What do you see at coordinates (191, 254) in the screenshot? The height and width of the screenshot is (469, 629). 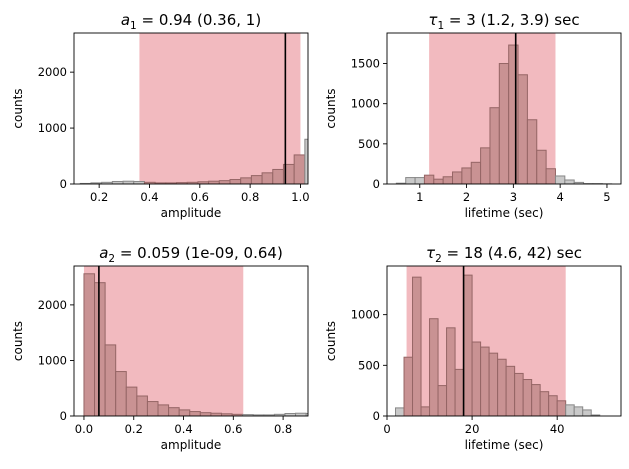 I see `subplot-title: a2 = 0.059 (1e-09, 0.64)` at bounding box center [191, 254].